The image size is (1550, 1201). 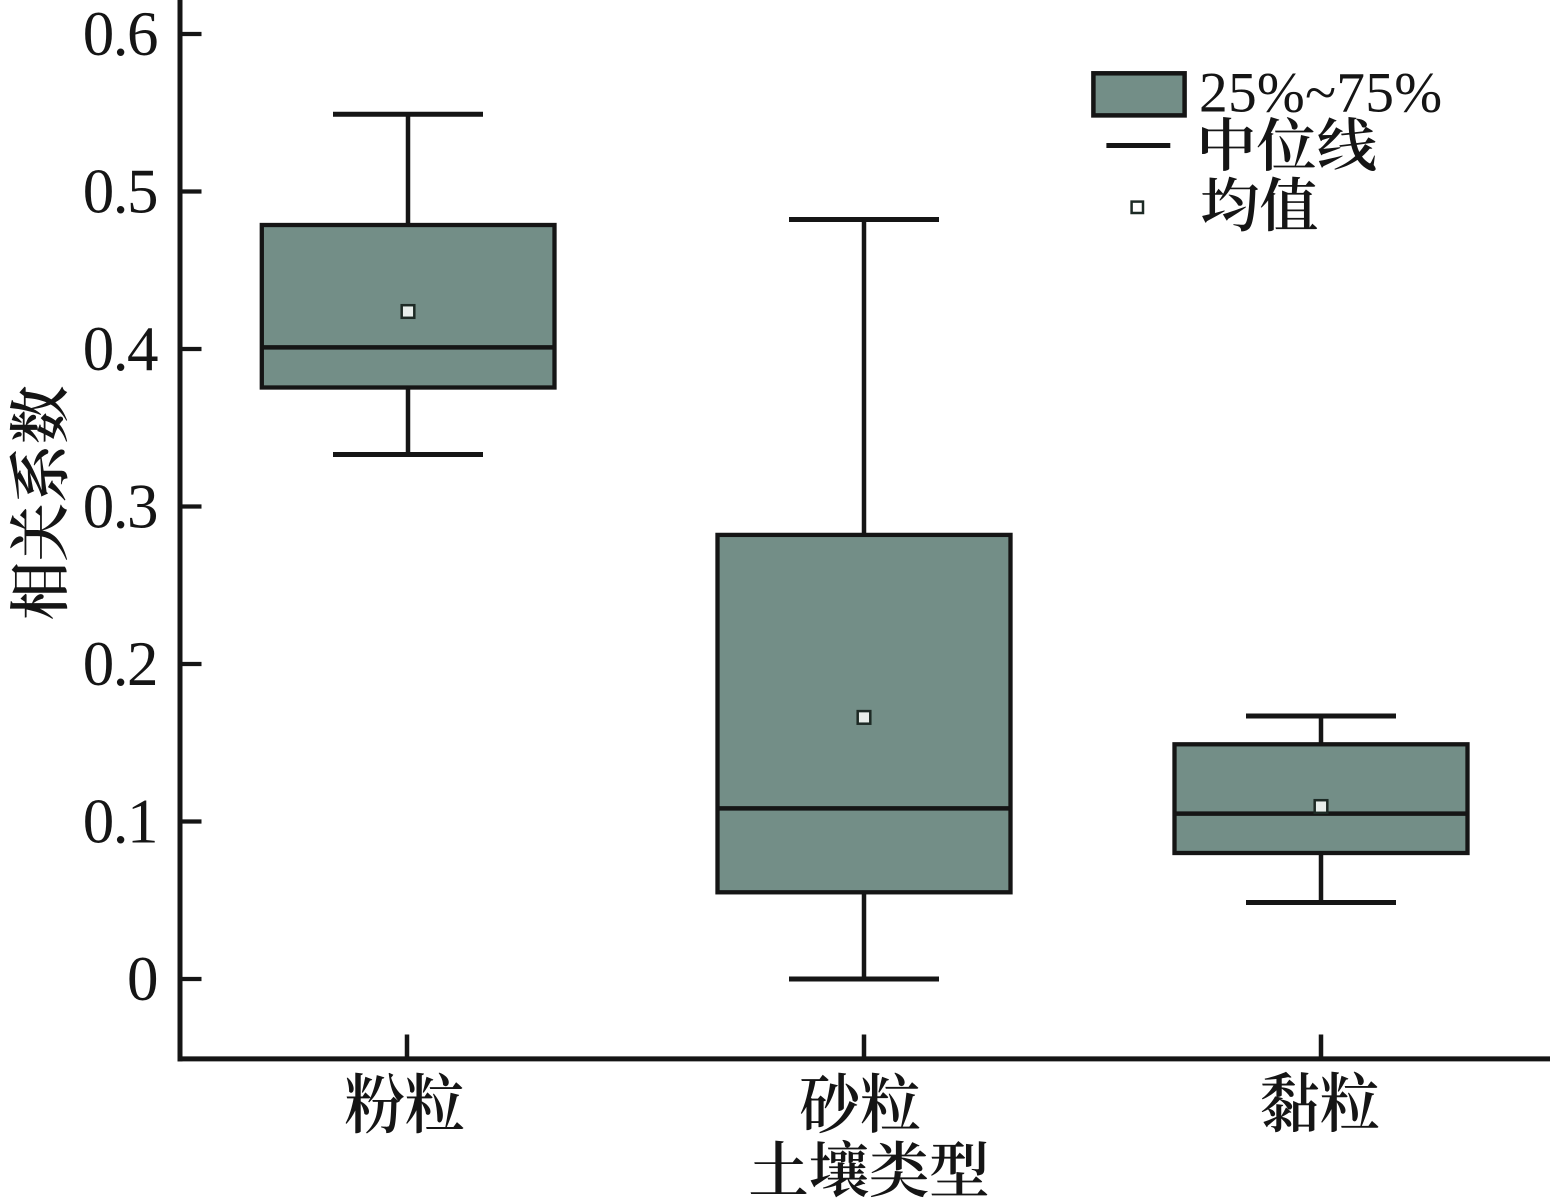 I want to click on svg-text: 25%~75%, so click(x=1320, y=93).